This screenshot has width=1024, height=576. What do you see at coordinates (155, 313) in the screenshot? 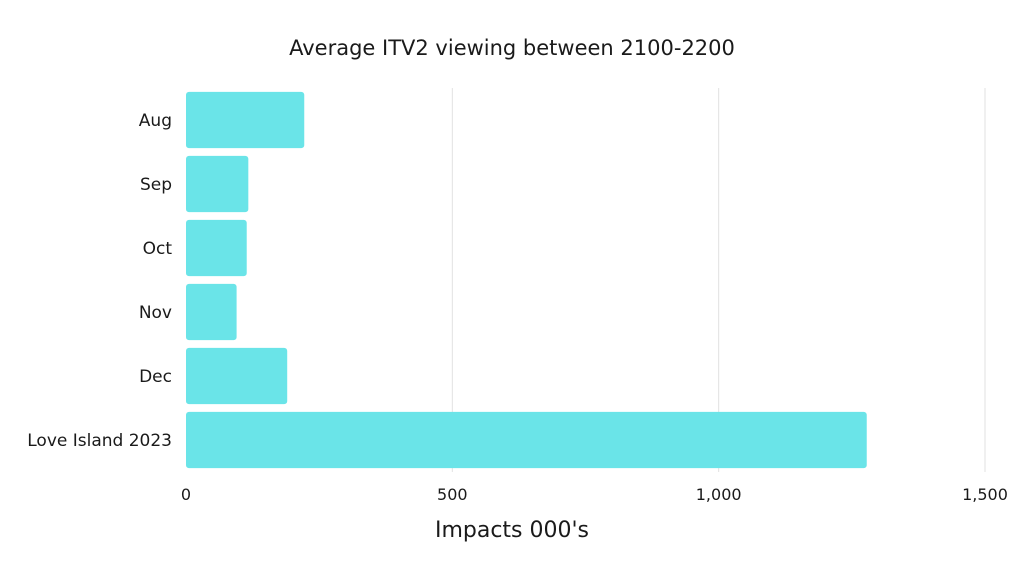
I see `category-label: Nov` at bounding box center [155, 313].